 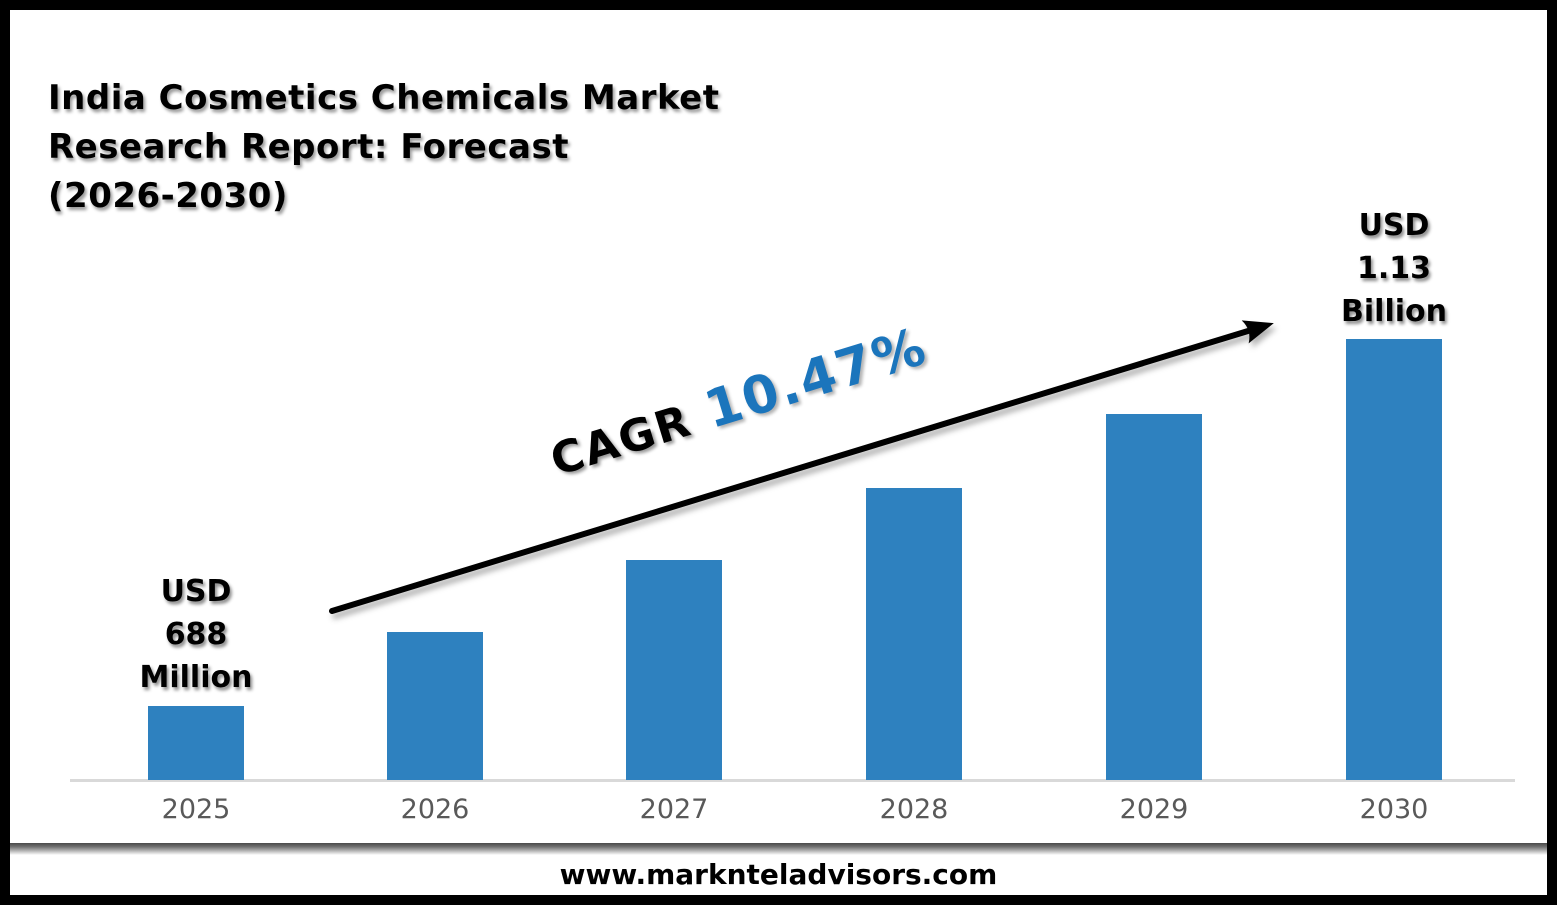 What do you see at coordinates (435, 809) in the screenshot?
I see `x-tick-2026: 2026` at bounding box center [435, 809].